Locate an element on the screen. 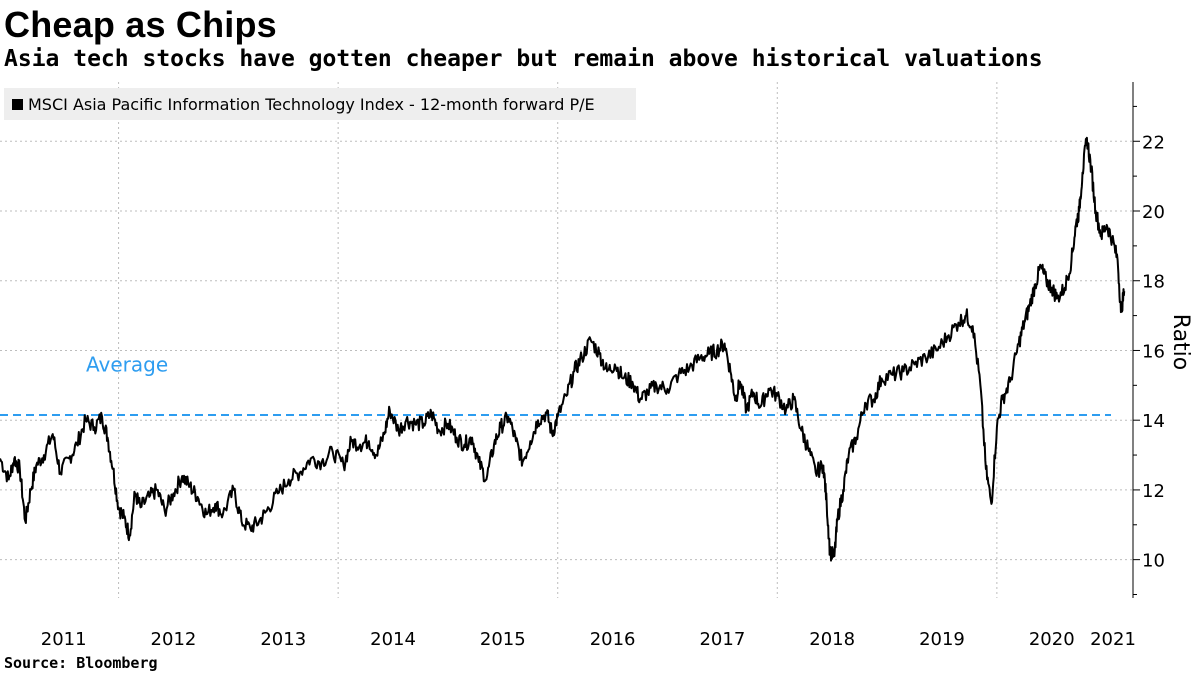  legend-swatch is located at coordinates (17, 104).